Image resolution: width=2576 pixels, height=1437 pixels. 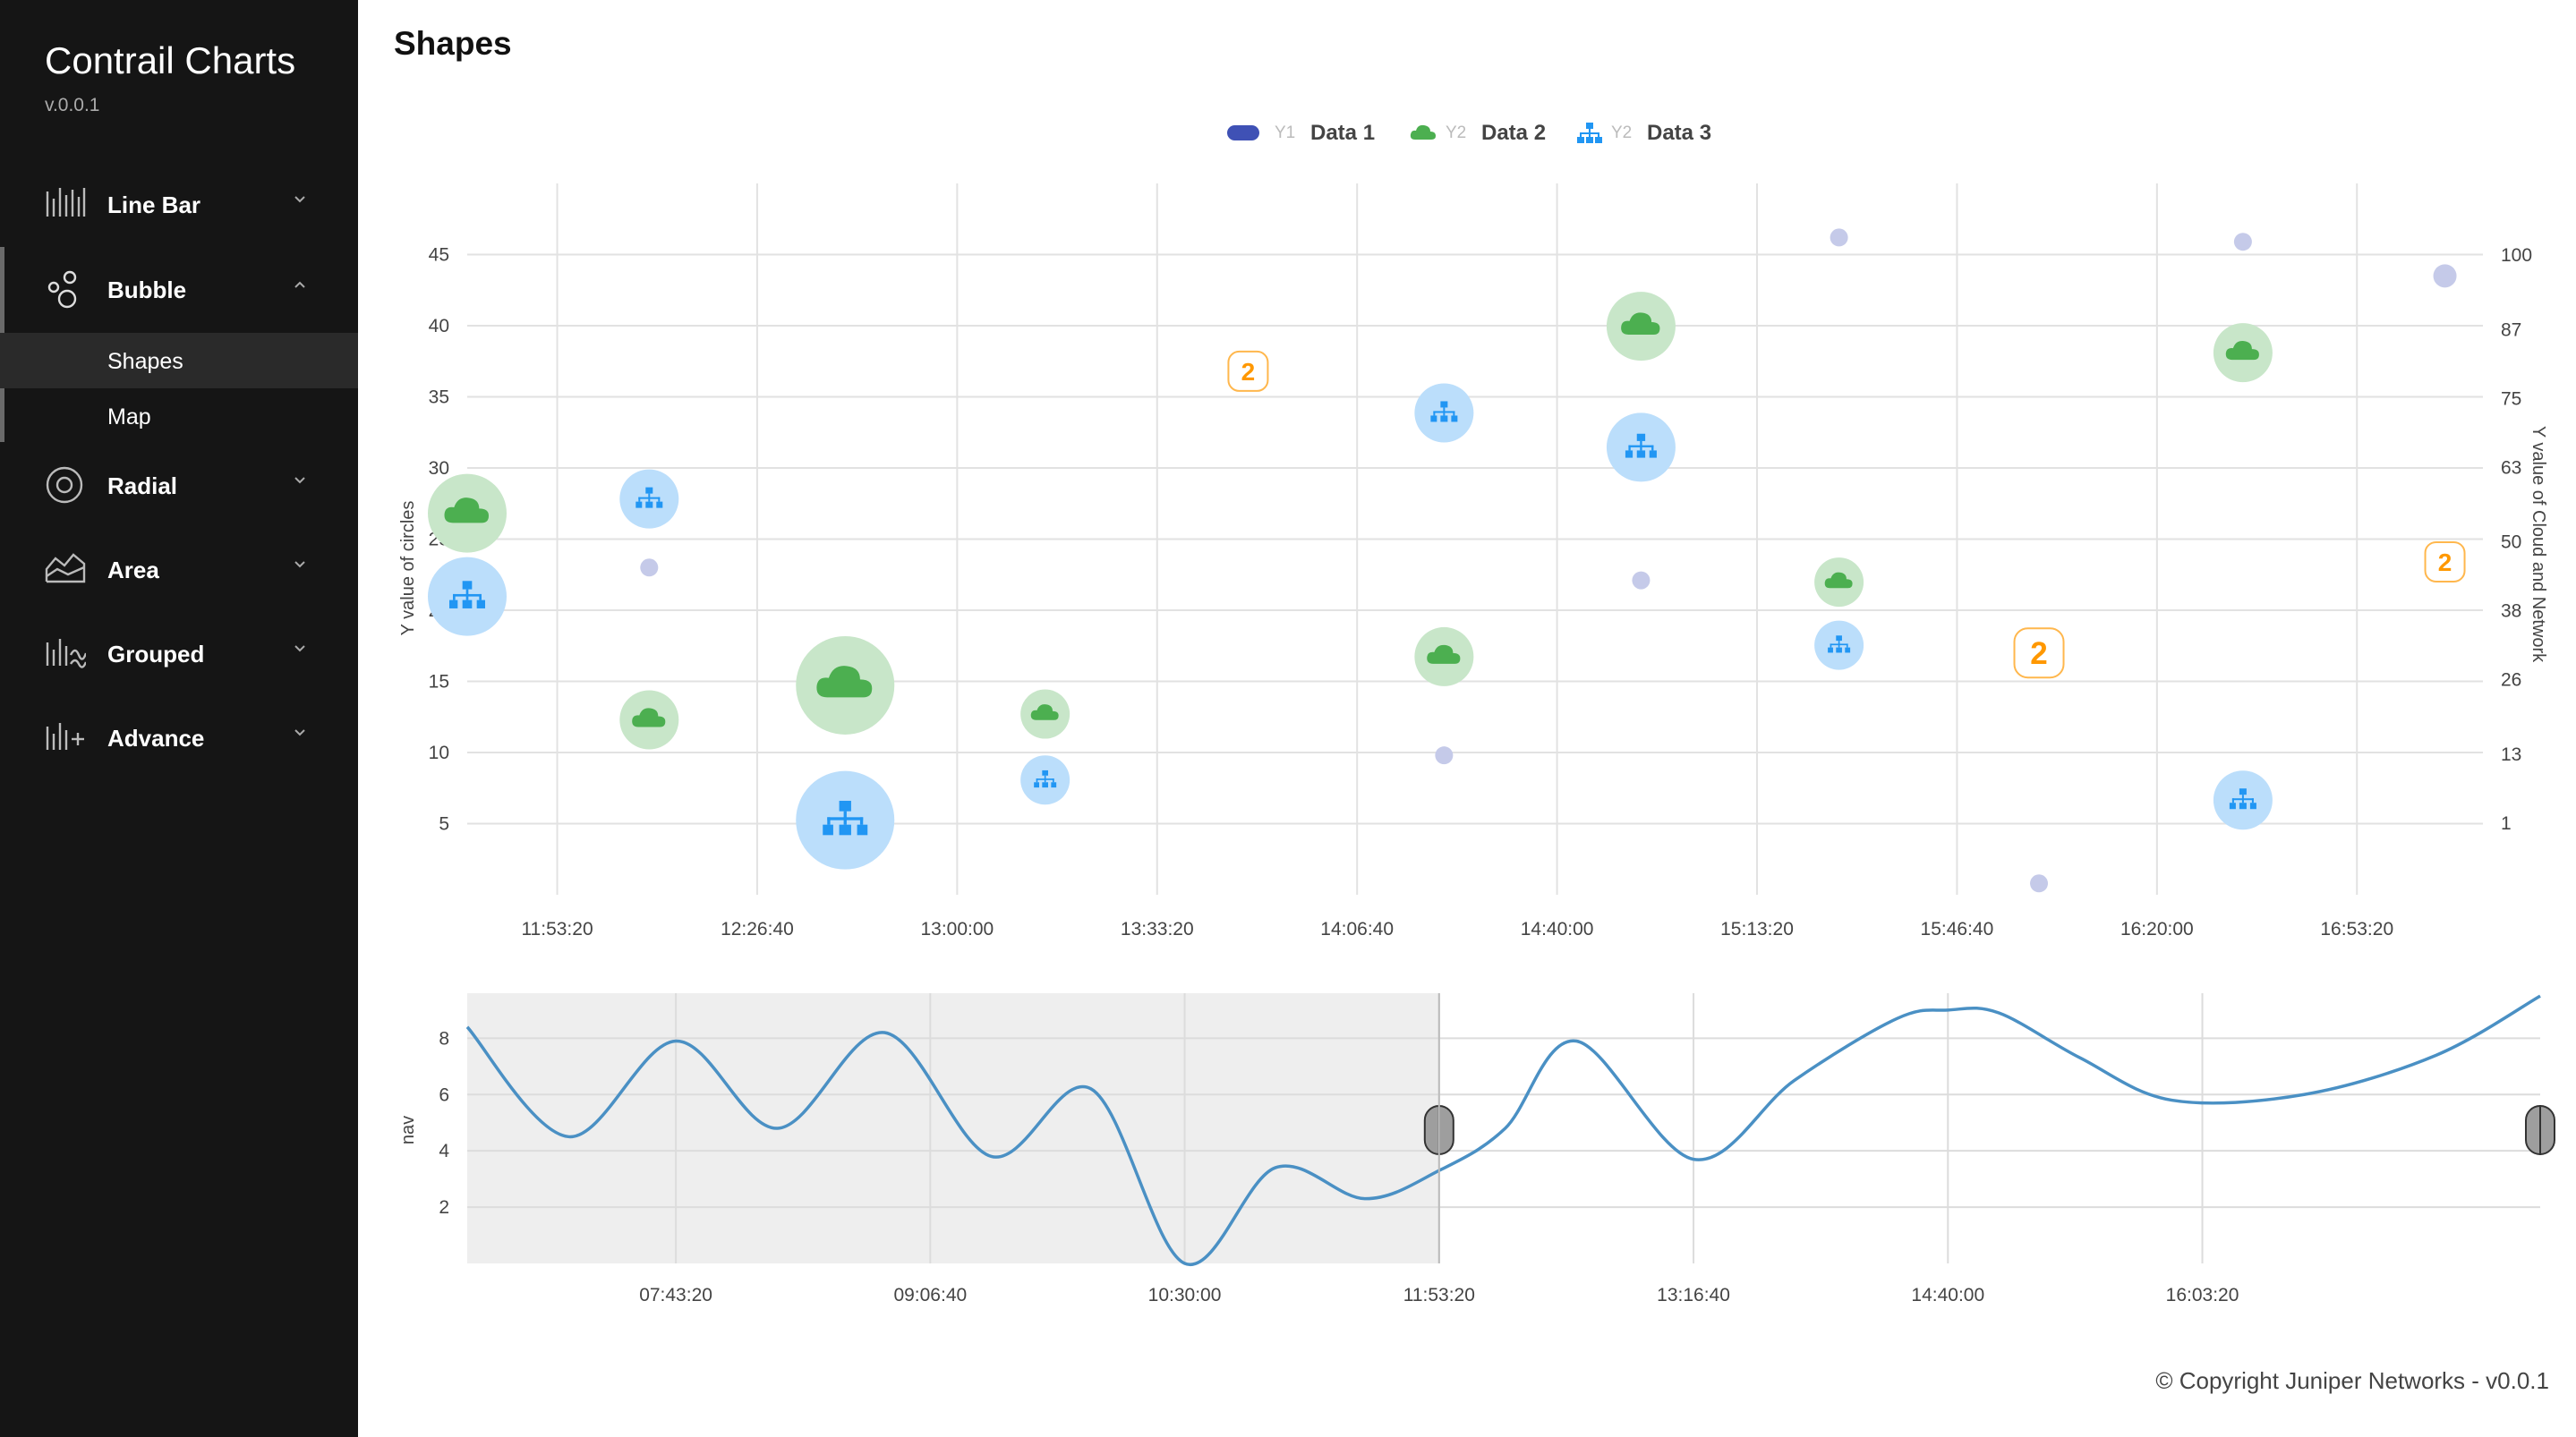 I want to click on y2-tick-label: 87, so click(x=2511, y=329).